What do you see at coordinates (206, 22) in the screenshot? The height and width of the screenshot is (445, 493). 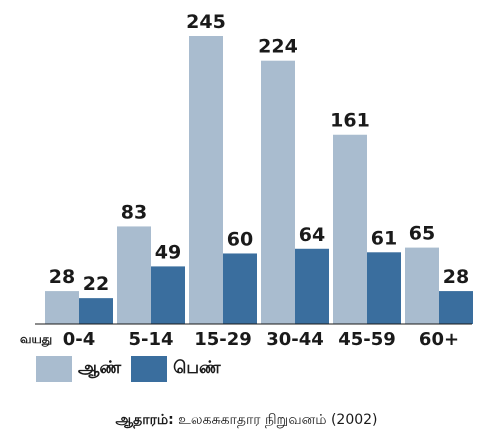 I see `value-label-male-15-29: 245` at bounding box center [206, 22].